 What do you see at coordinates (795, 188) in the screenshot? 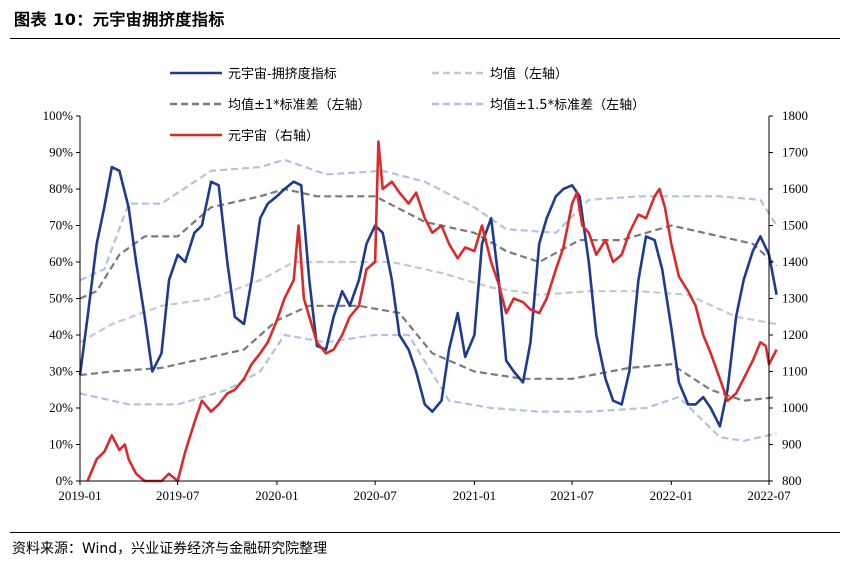
I see `y-right-tick-label: 1600` at bounding box center [795, 188].